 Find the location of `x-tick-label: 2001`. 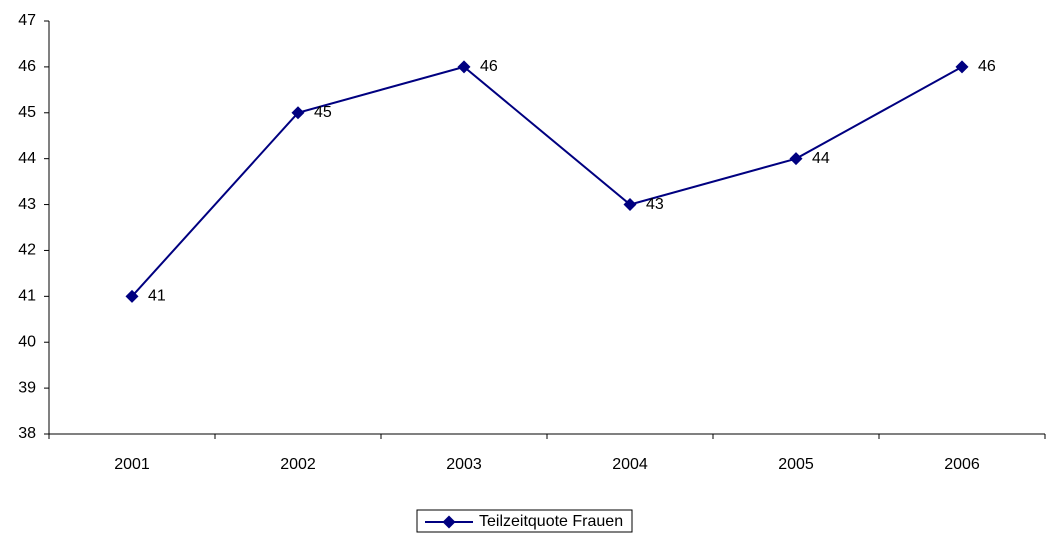

x-tick-label: 2001 is located at coordinates (132, 464).